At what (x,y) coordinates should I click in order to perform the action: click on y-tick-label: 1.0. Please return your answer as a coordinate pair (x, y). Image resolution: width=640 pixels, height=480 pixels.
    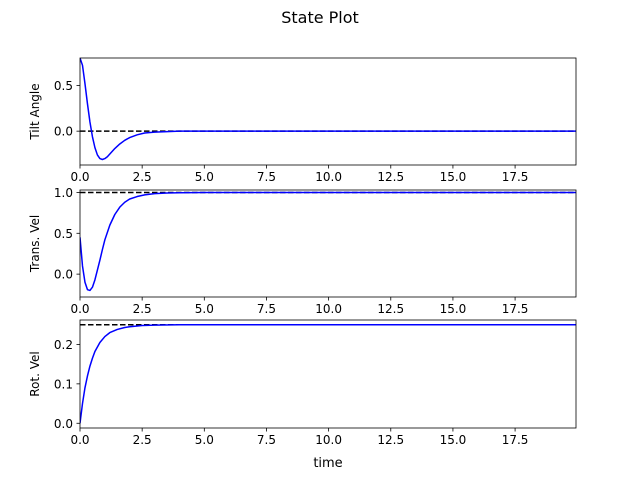
    Looking at the image, I should click on (63, 193).